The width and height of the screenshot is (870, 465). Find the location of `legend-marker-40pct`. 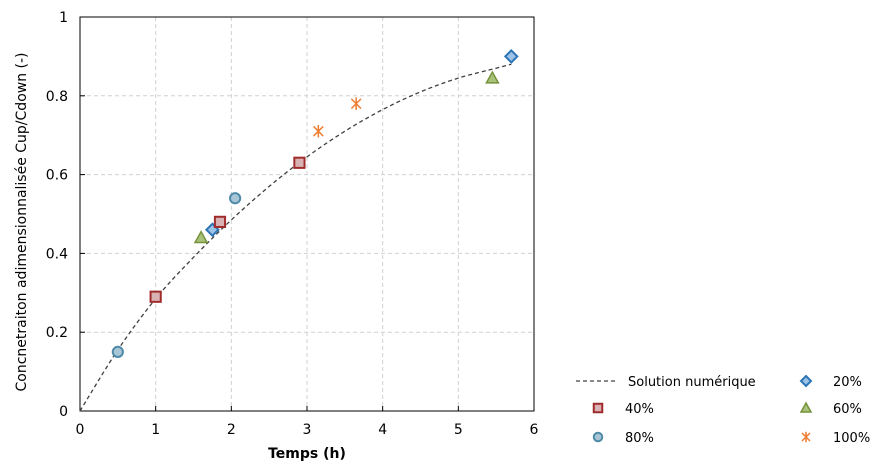

legend-marker-40pct is located at coordinates (598, 408).